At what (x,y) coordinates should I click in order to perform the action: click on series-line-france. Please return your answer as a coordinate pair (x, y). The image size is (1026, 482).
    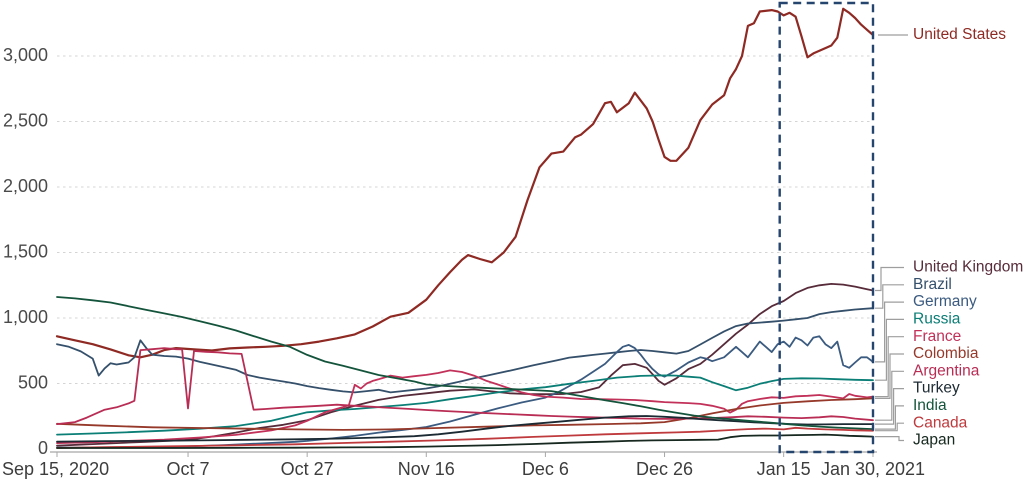
    Looking at the image, I should click on (465, 407).